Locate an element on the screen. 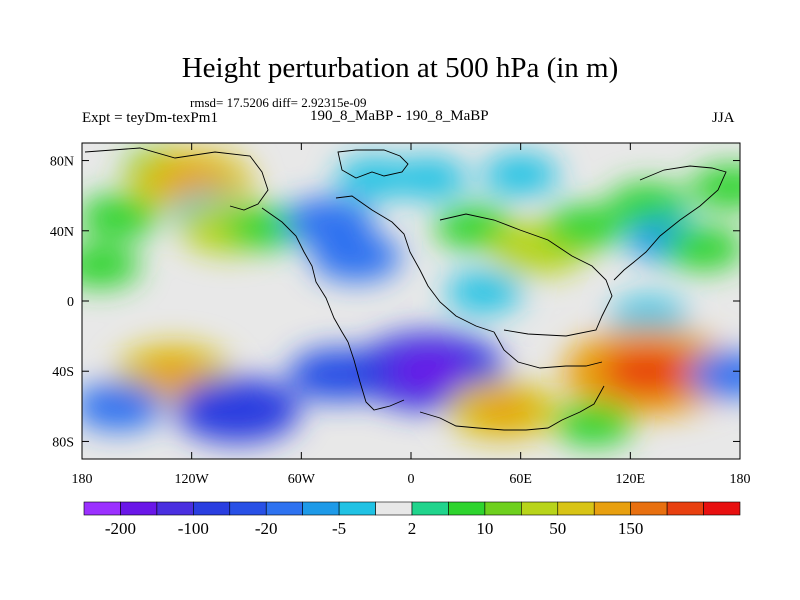  colorbar-label: -200 is located at coordinates (120, 528).